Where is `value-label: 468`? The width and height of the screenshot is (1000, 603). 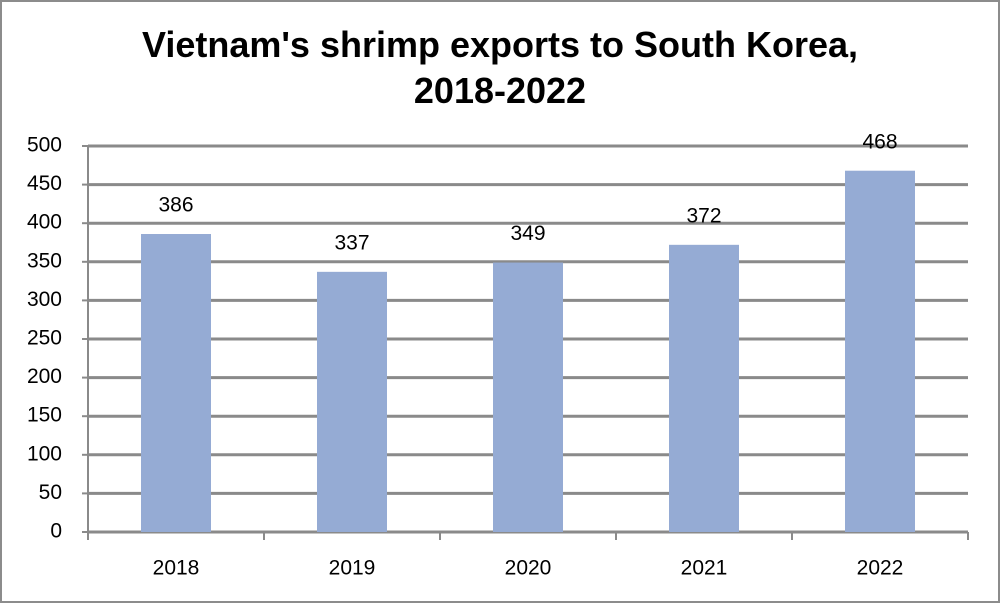
value-label: 468 is located at coordinates (879, 141).